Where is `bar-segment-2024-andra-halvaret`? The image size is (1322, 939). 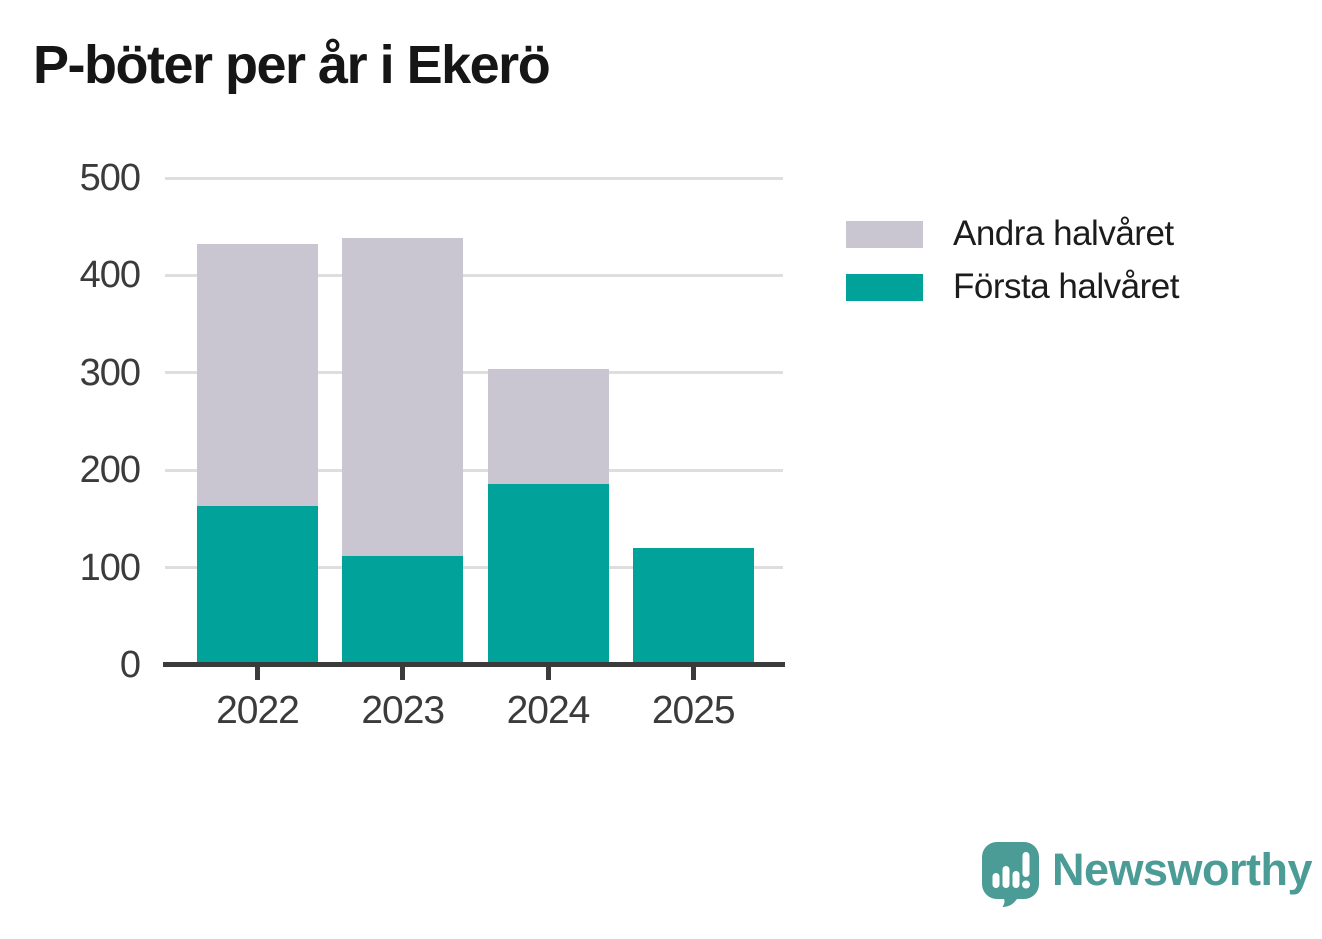 bar-segment-2024-andra-halvaret is located at coordinates (548, 426).